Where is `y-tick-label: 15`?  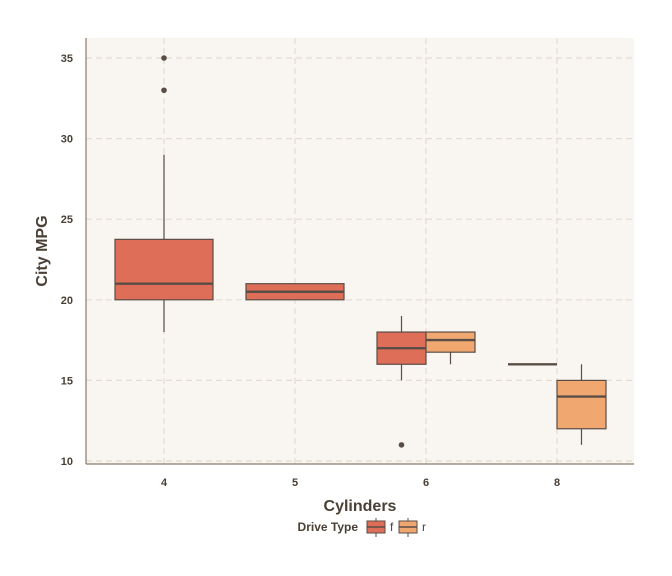 y-tick-label: 15 is located at coordinates (67, 381).